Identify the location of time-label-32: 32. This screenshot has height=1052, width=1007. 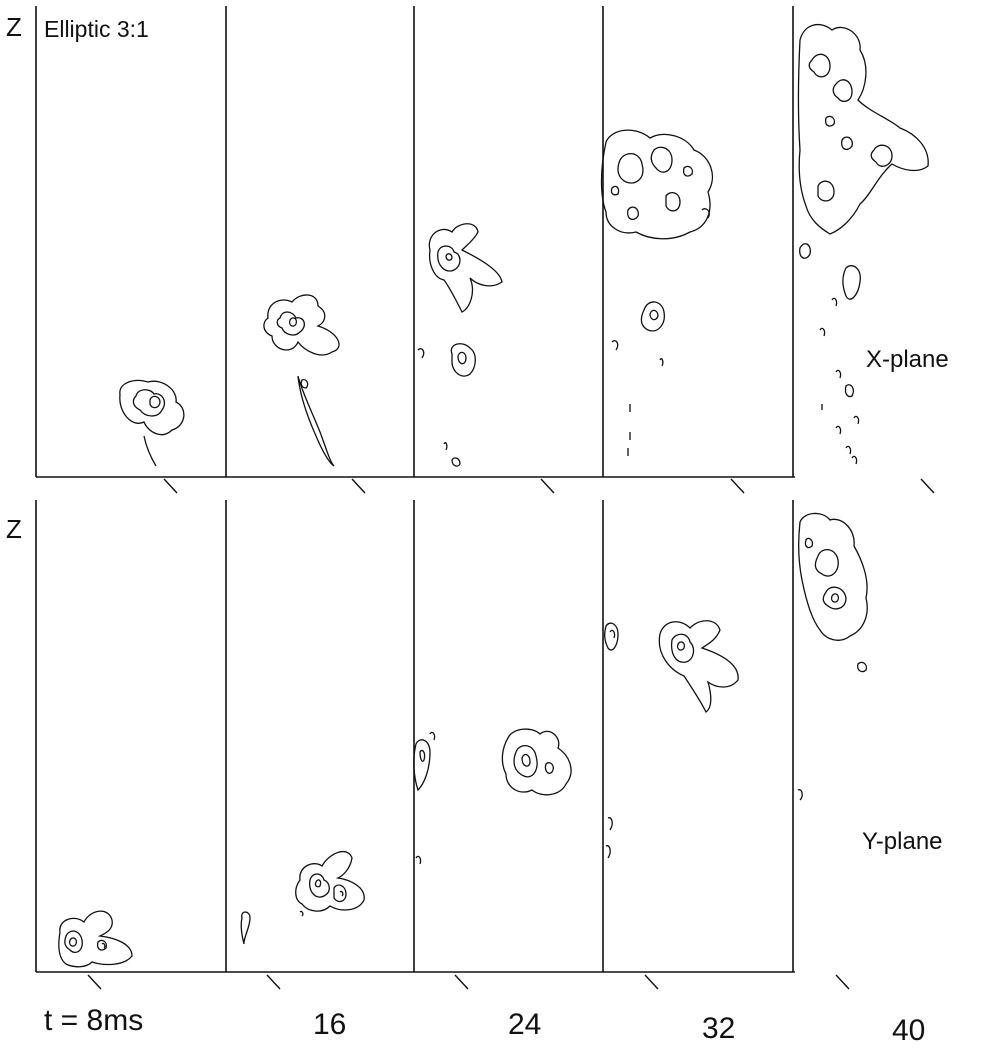
(719, 1028).